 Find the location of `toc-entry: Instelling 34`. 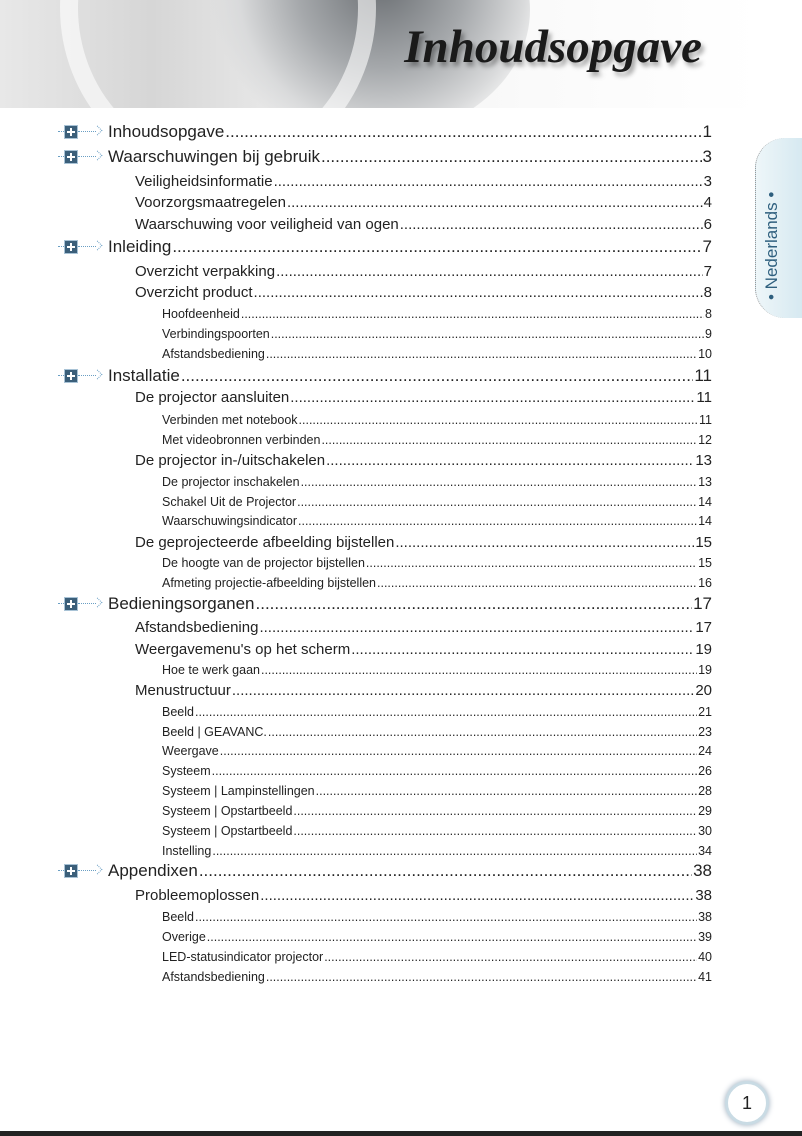

toc-entry: Instelling 34 is located at coordinates (437, 851).